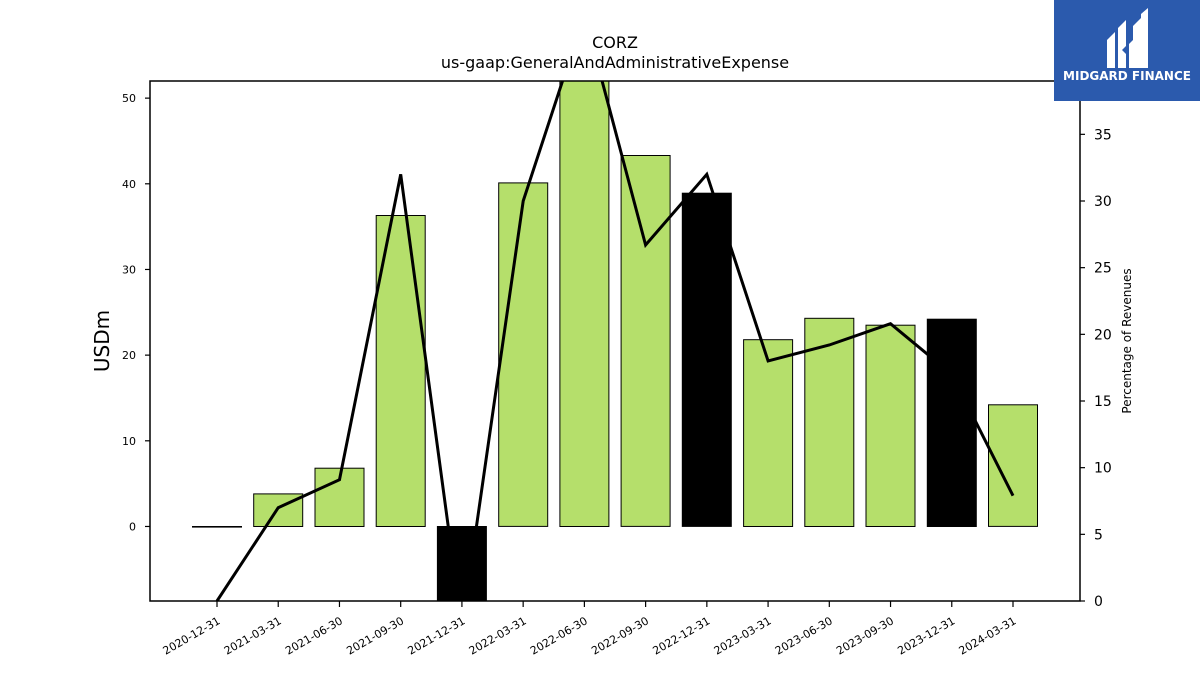 Image resolution: width=1200 pixels, height=675 pixels. I want to click on y2-tick-label: 10, so click(1103, 469).